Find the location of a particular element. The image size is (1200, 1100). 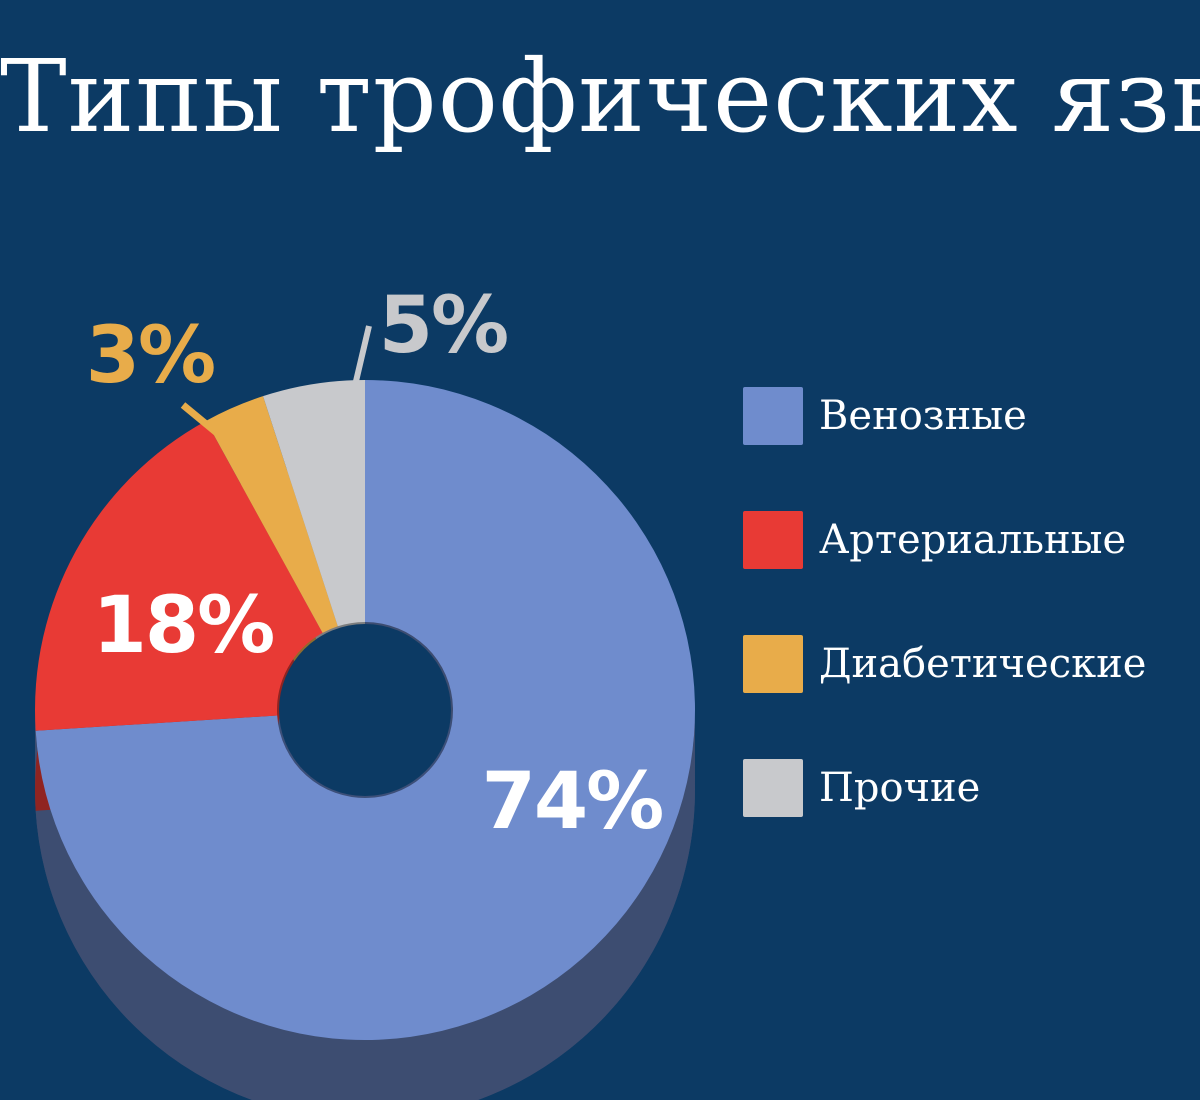

donut-hole is located at coordinates (365, 710).